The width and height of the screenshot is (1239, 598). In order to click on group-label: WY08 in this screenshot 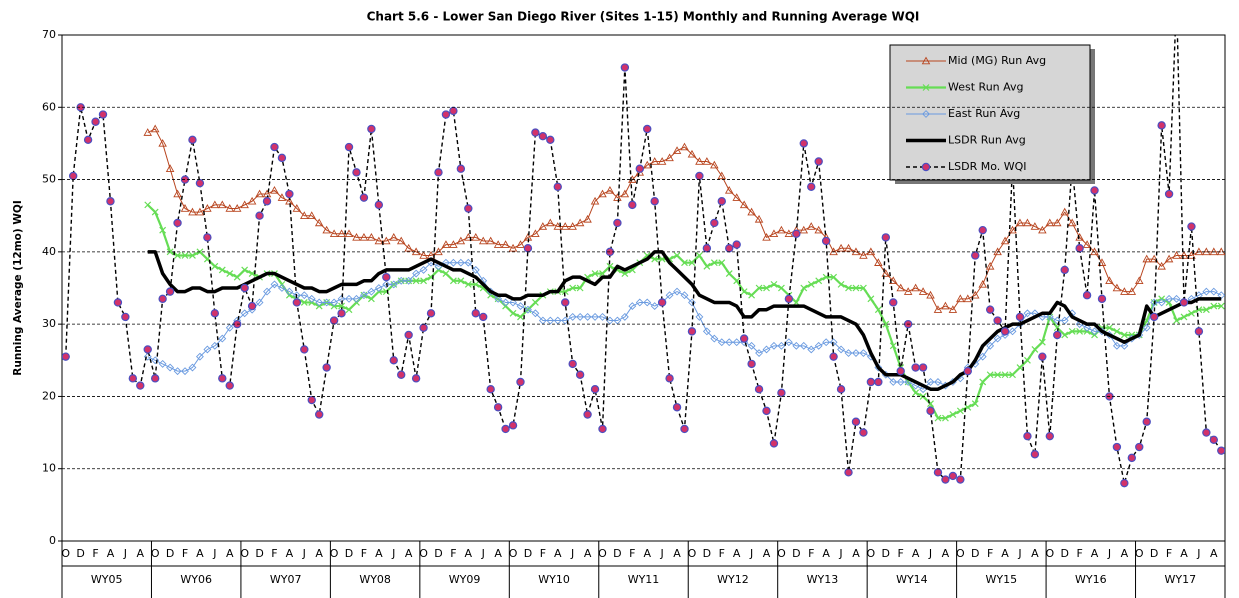, I will do `click(375, 579)`.